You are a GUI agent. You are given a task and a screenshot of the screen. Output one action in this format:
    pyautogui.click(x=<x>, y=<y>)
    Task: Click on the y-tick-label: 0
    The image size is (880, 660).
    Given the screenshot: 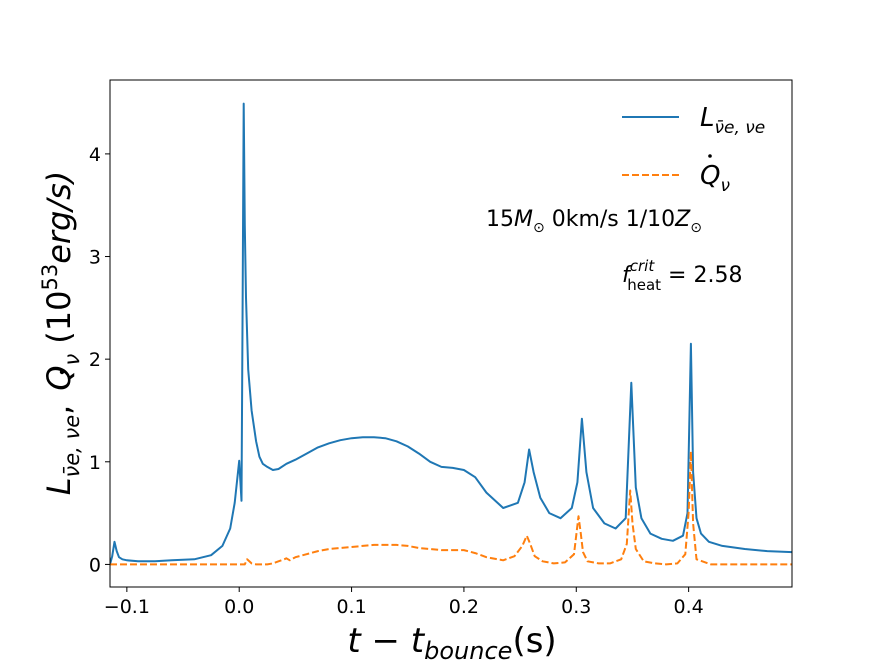 What is the action you would take?
    pyautogui.click(x=95, y=565)
    